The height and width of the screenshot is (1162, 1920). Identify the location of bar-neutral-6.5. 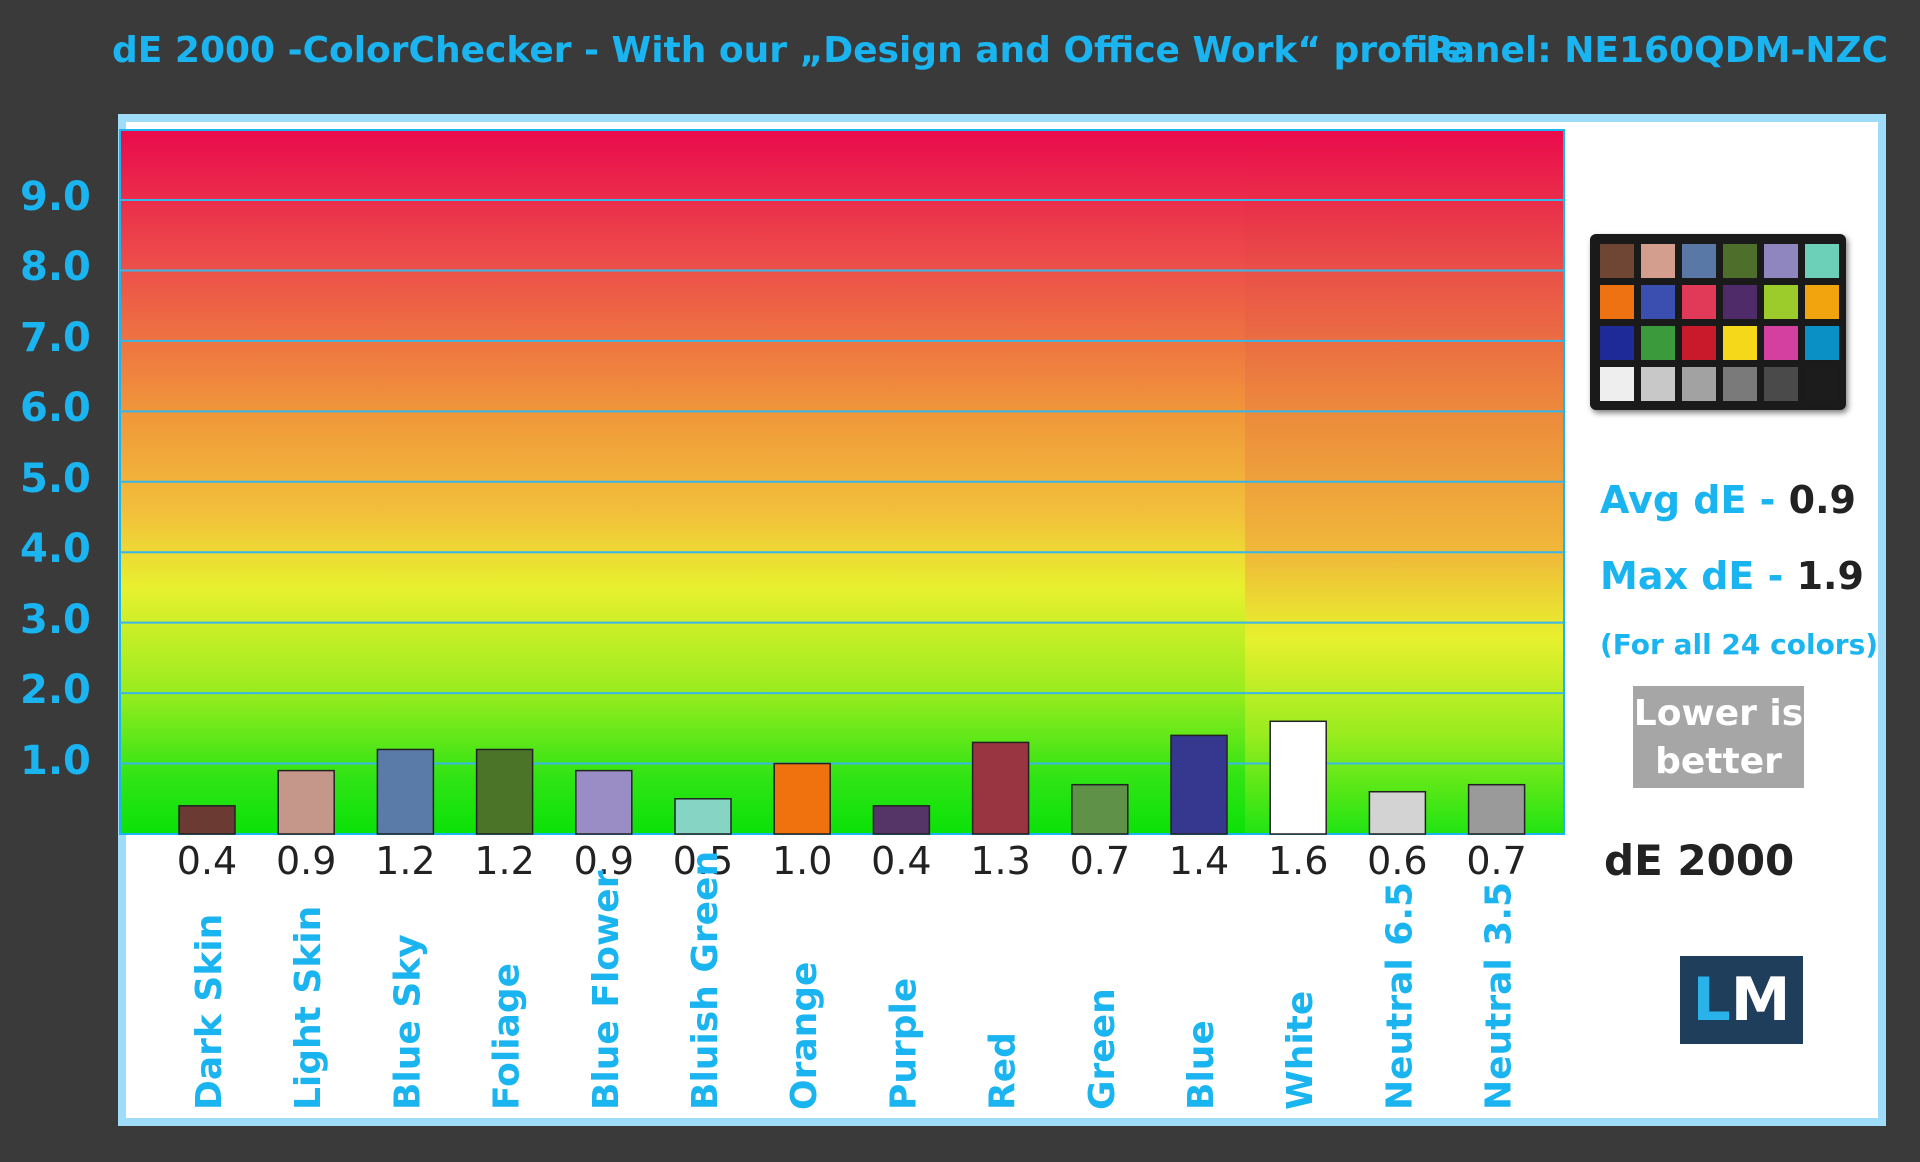
(1397, 812).